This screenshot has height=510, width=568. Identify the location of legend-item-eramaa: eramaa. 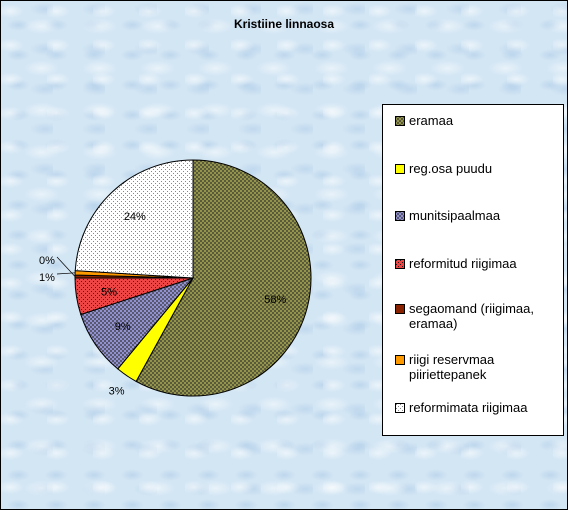
(477, 120).